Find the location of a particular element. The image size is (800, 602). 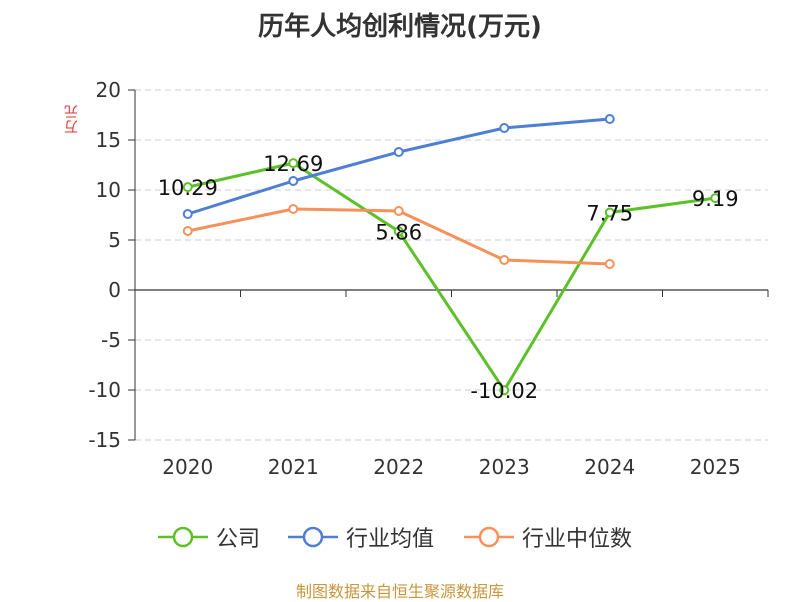

legend-marker-industry-median is located at coordinates (489, 537).